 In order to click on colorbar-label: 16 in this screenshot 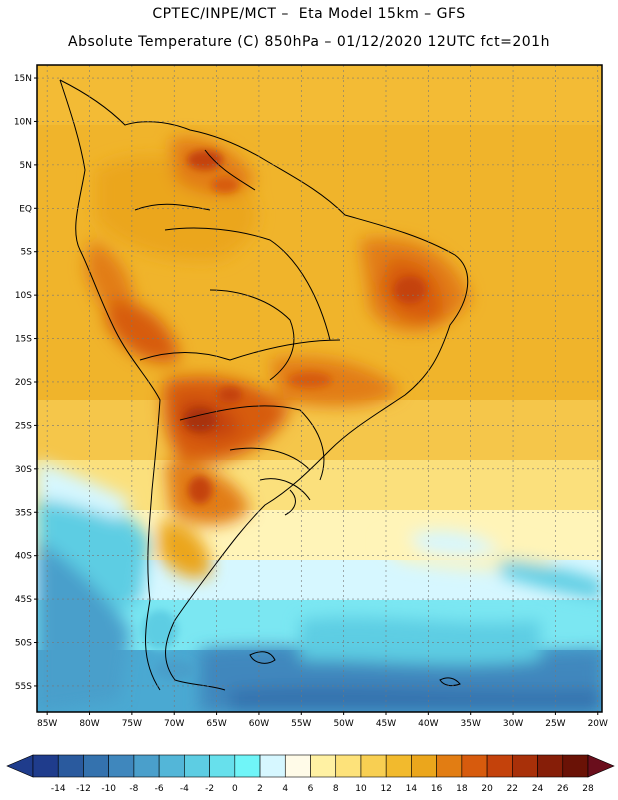, I will do `click(437, 789)`.